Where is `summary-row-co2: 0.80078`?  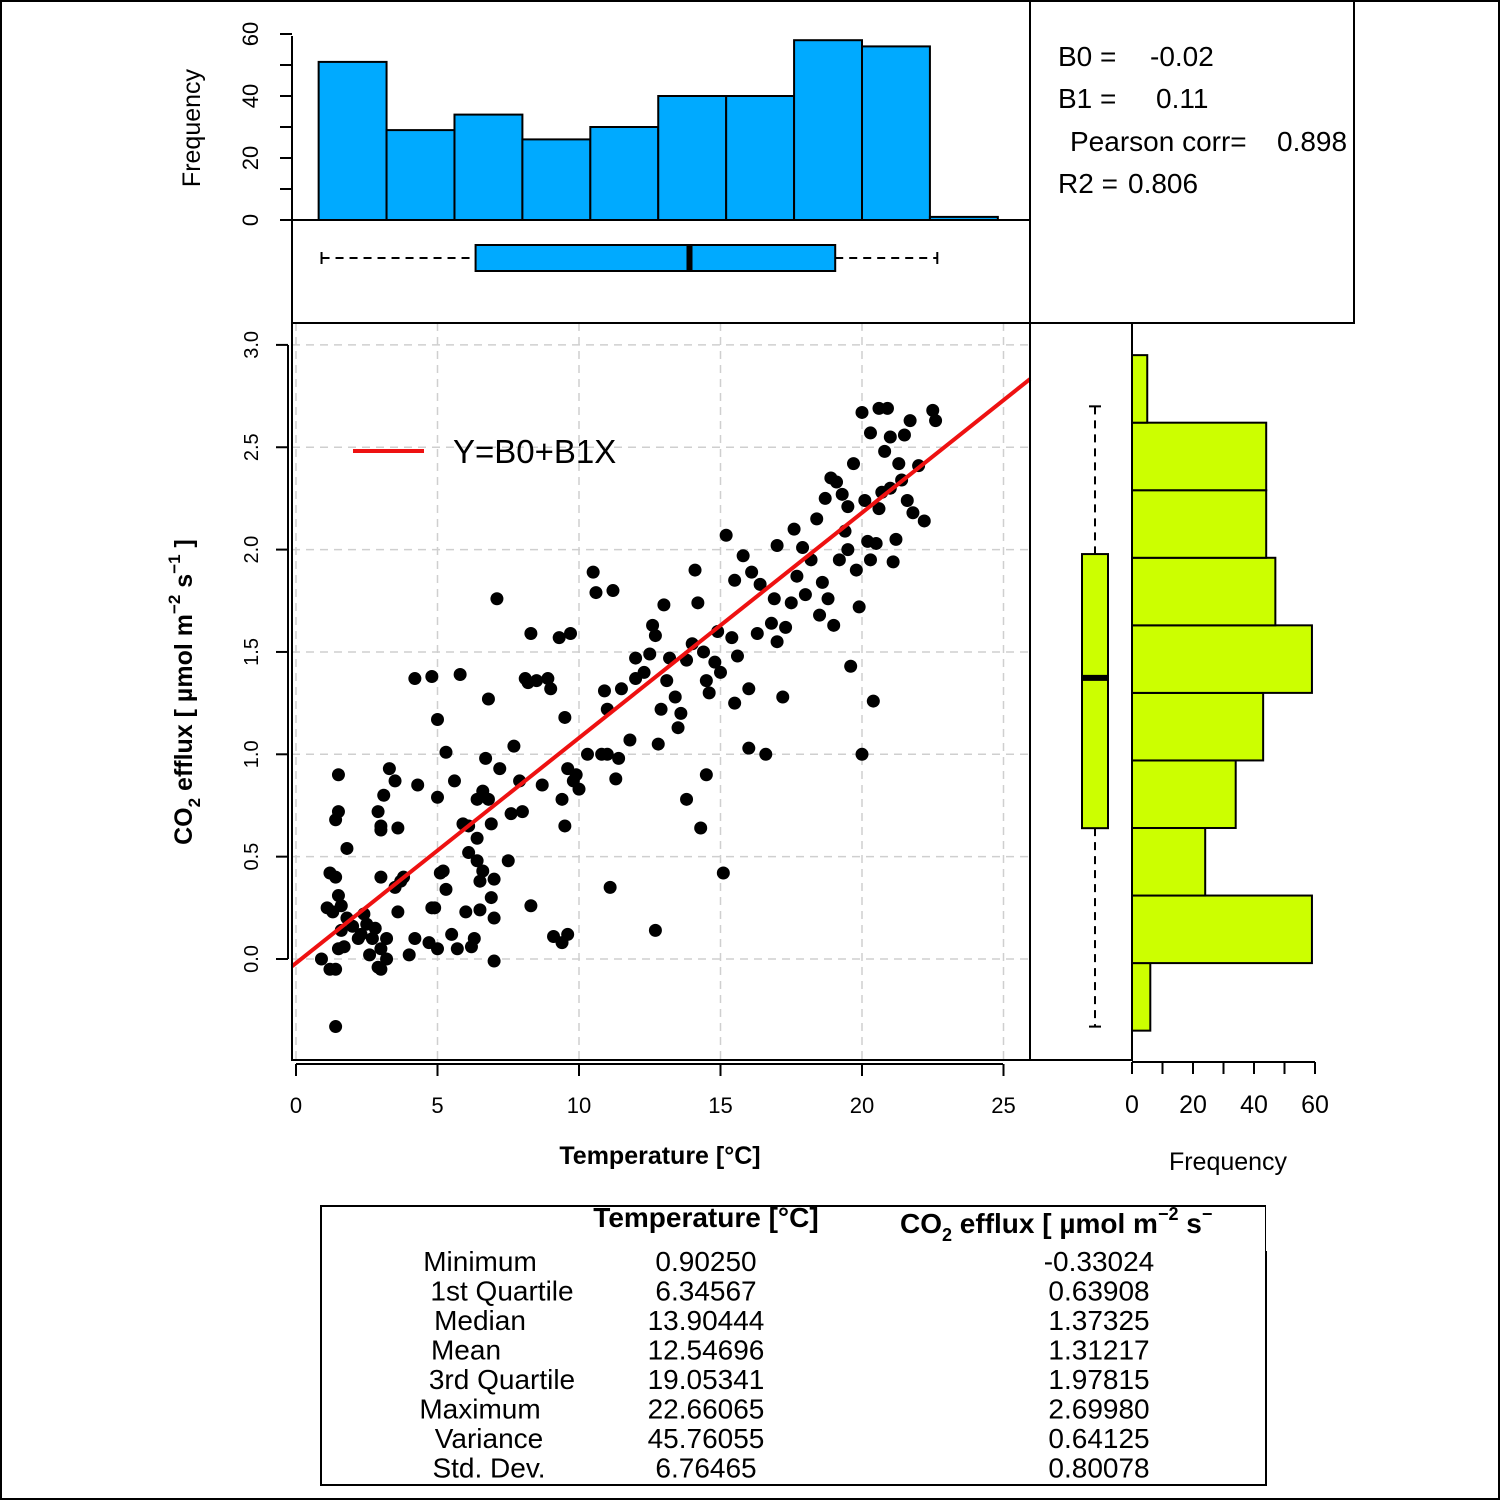 summary-row-co2: 0.80078 is located at coordinates (1098, 1468).